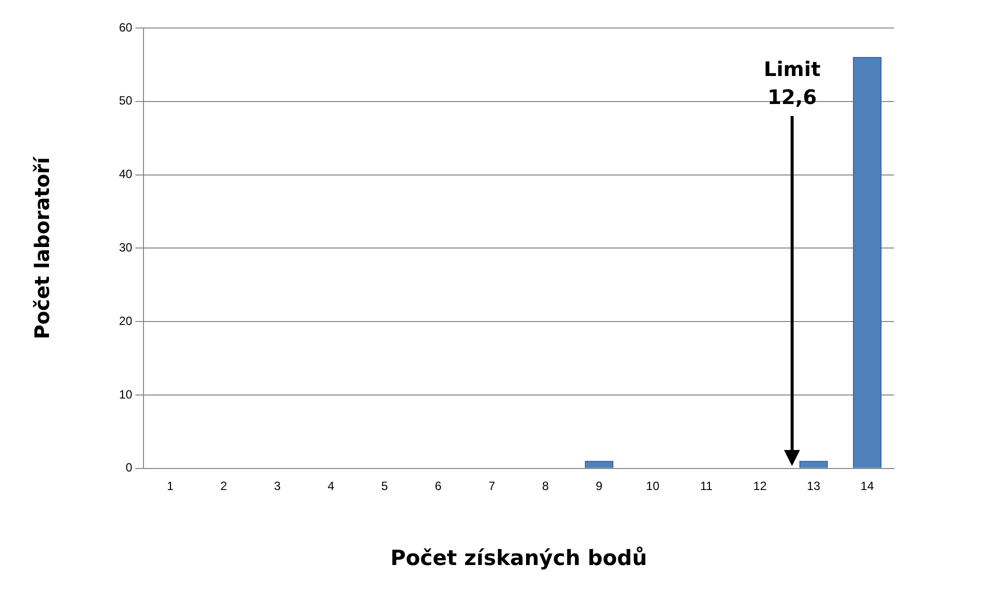 The width and height of the screenshot is (992, 594). What do you see at coordinates (125, 174) in the screenshot?
I see `y-tick-label: 40` at bounding box center [125, 174].